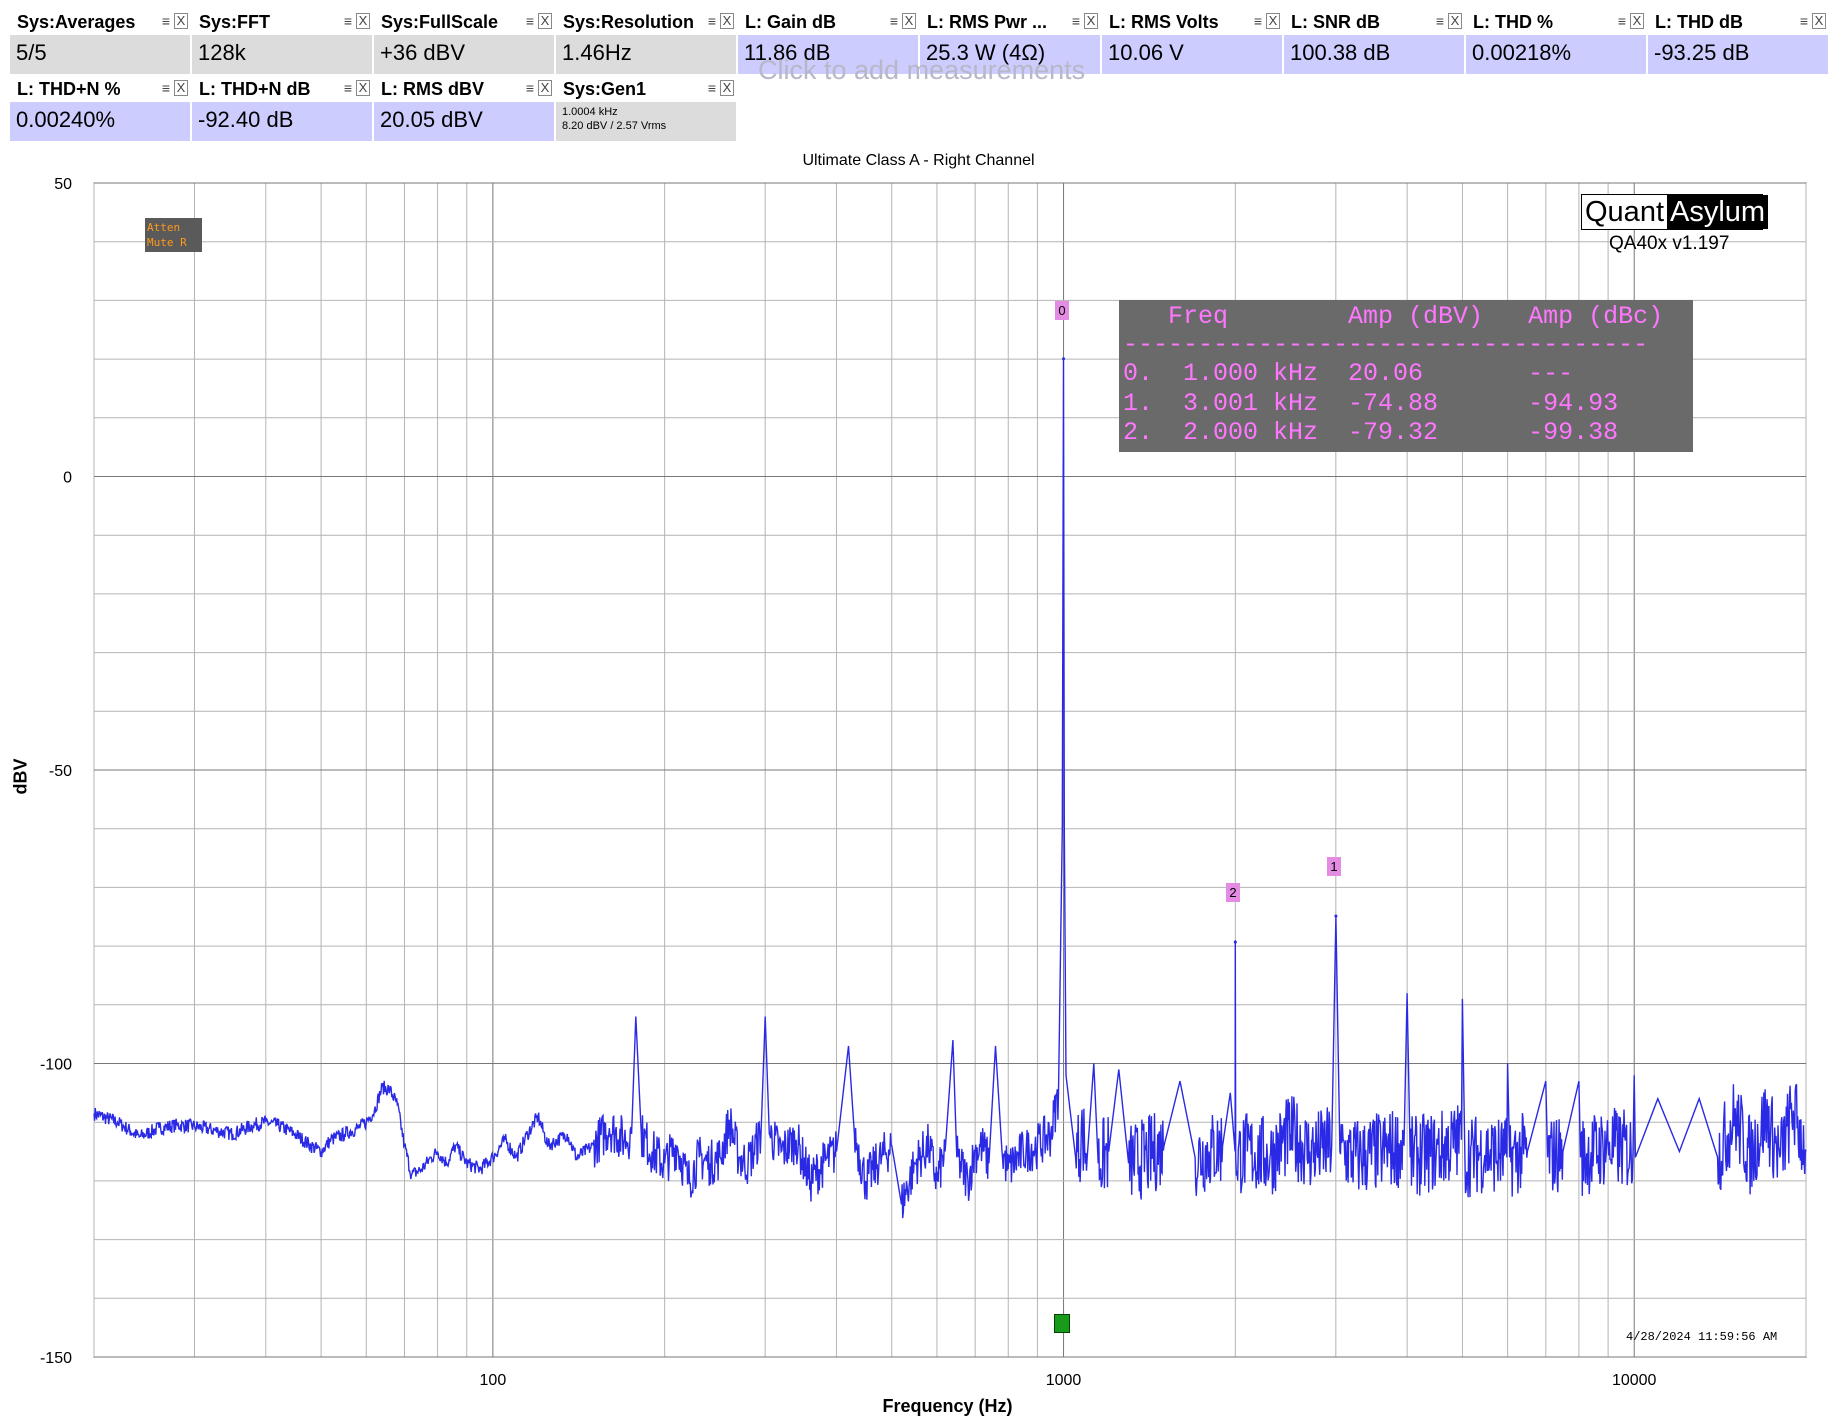 This screenshot has width=1837, height=1421. What do you see at coordinates (20, 776) in the screenshot?
I see `y-axis-label: dBV` at bounding box center [20, 776].